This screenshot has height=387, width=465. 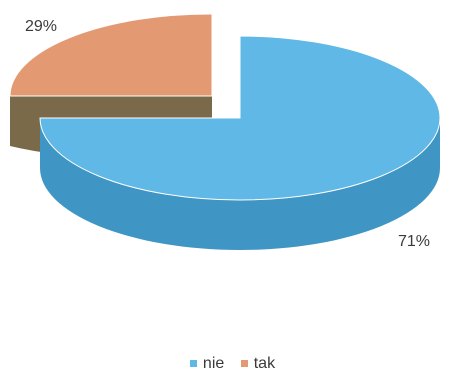 I want to click on data-label-nie: 71%, so click(x=414, y=241).